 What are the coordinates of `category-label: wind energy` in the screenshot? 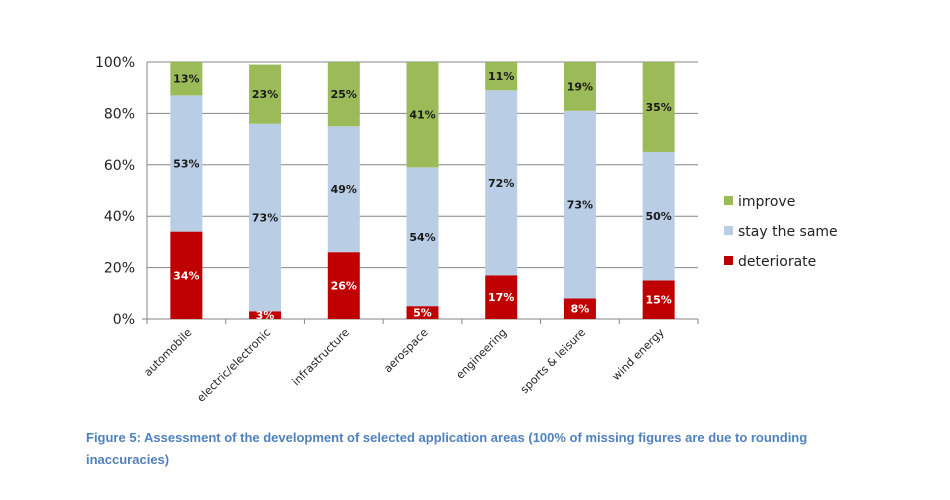 It's located at (639, 355).